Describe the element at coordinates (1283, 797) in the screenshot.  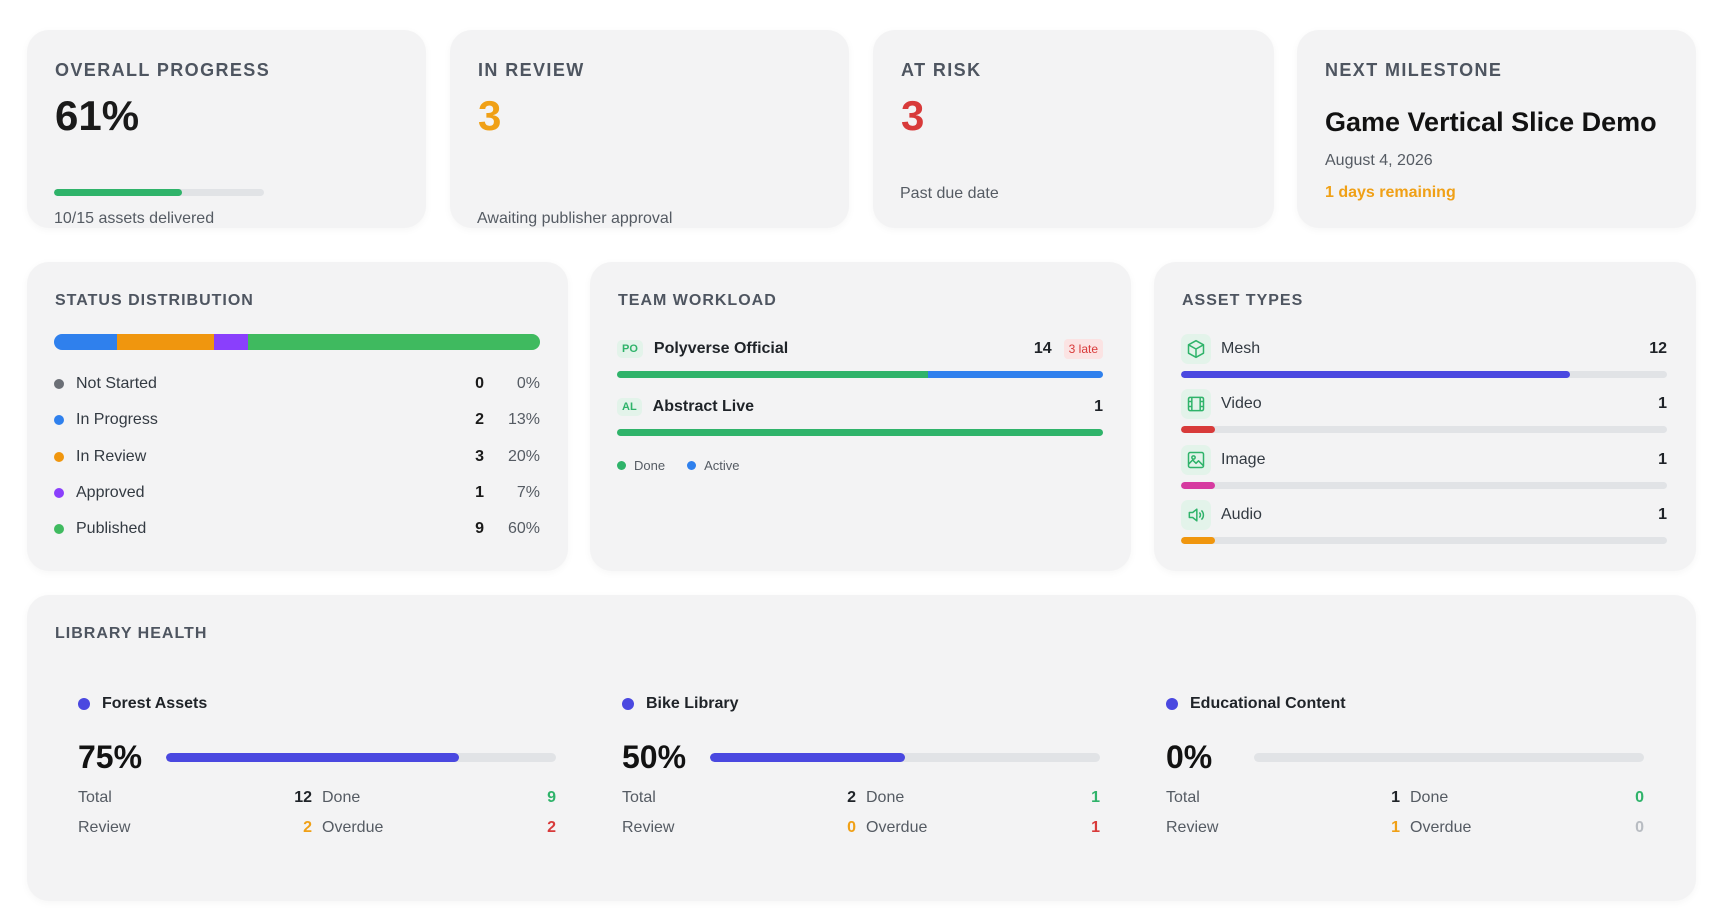
I see `stat-total: Total 1` at that location.